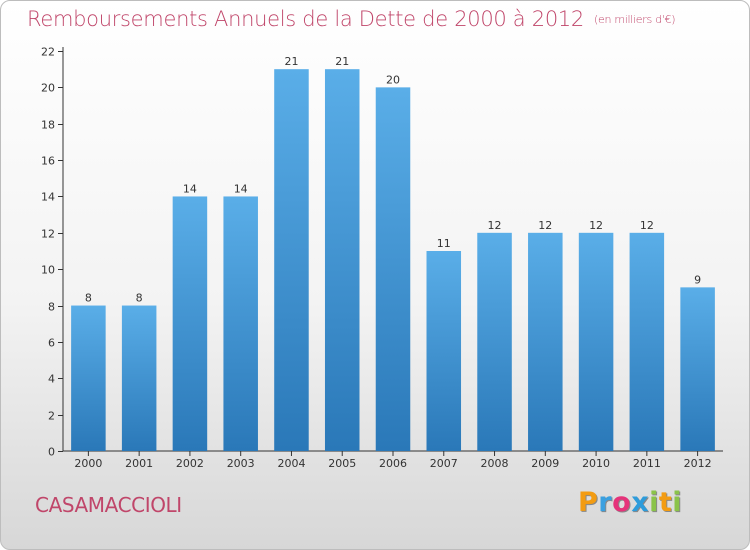 Image resolution: width=750 pixels, height=550 pixels. What do you see at coordinates (291, 260) in the screenshot?
I see `bar-2004` at bounding box center [291, 260].